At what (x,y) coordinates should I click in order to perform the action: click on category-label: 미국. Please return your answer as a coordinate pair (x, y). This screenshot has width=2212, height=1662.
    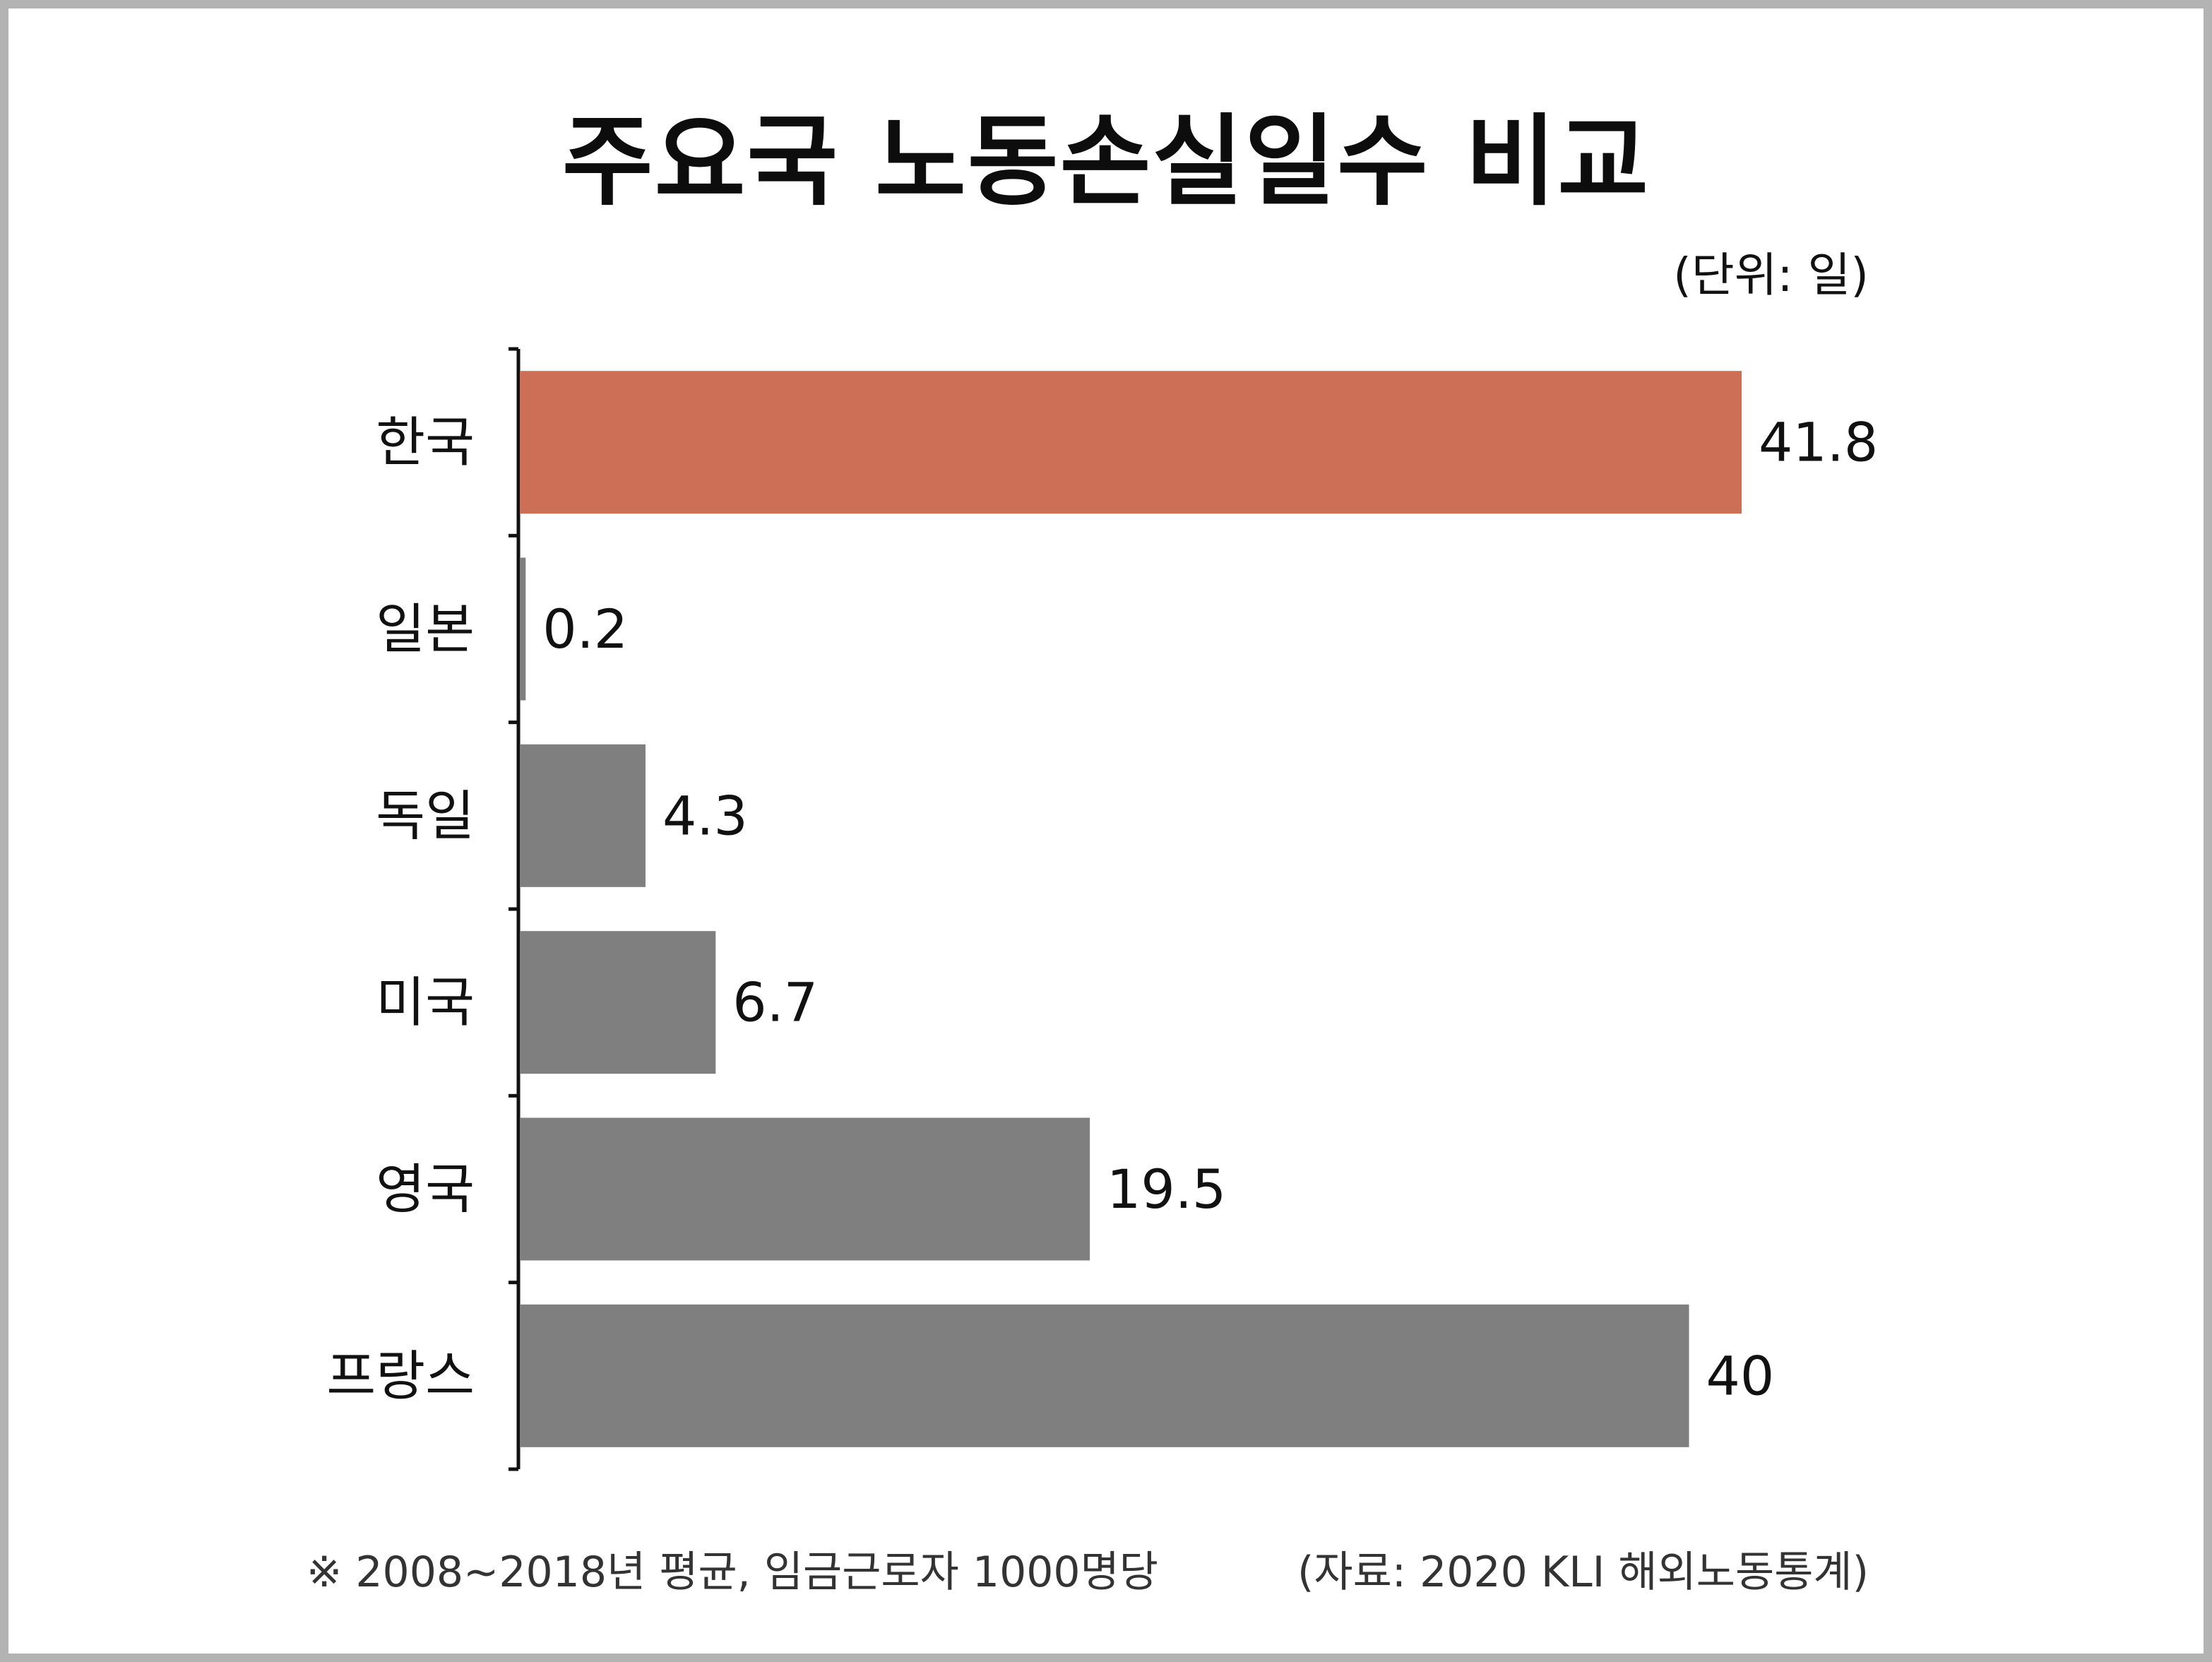
    Looking at the image, I should click on (425, 1003).